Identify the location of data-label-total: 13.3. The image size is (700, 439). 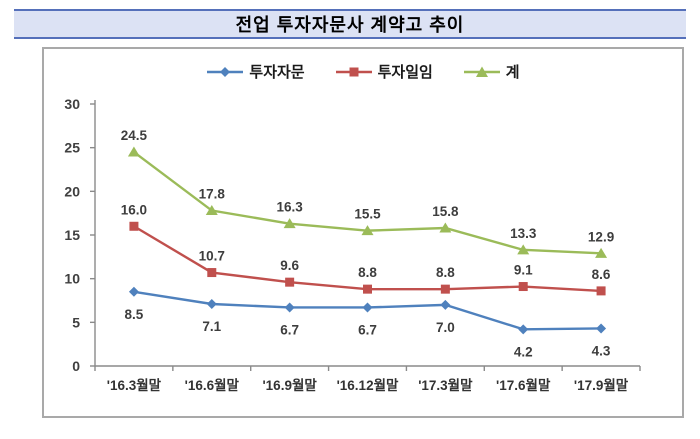
(523, 233).